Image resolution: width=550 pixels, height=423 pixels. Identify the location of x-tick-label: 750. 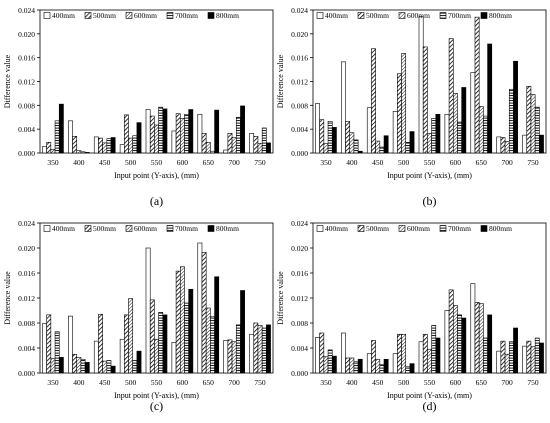
(533, 382).